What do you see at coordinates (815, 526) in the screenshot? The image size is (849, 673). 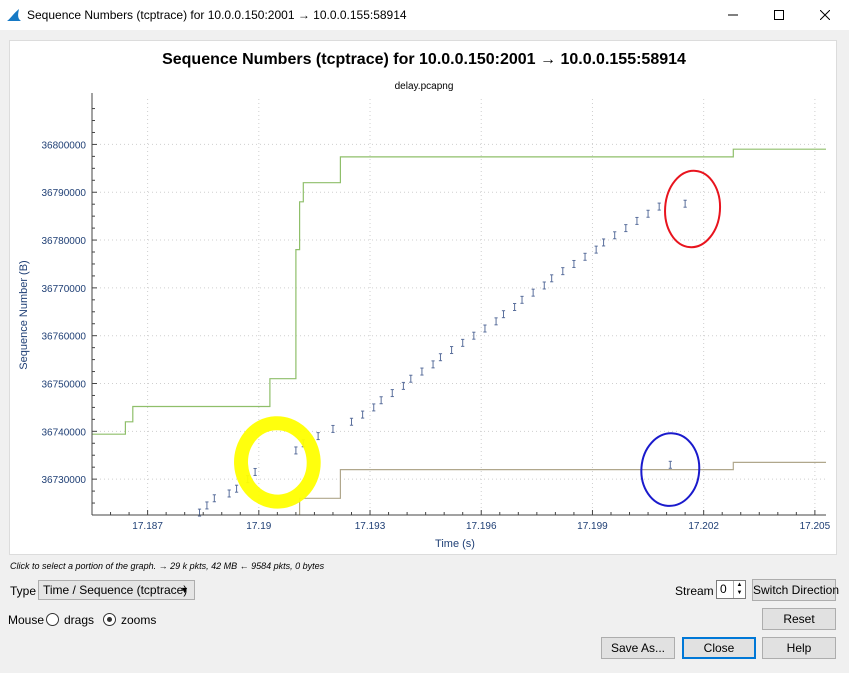 I see `x-tick-label: 17.205` at bounding box center [815, 526].